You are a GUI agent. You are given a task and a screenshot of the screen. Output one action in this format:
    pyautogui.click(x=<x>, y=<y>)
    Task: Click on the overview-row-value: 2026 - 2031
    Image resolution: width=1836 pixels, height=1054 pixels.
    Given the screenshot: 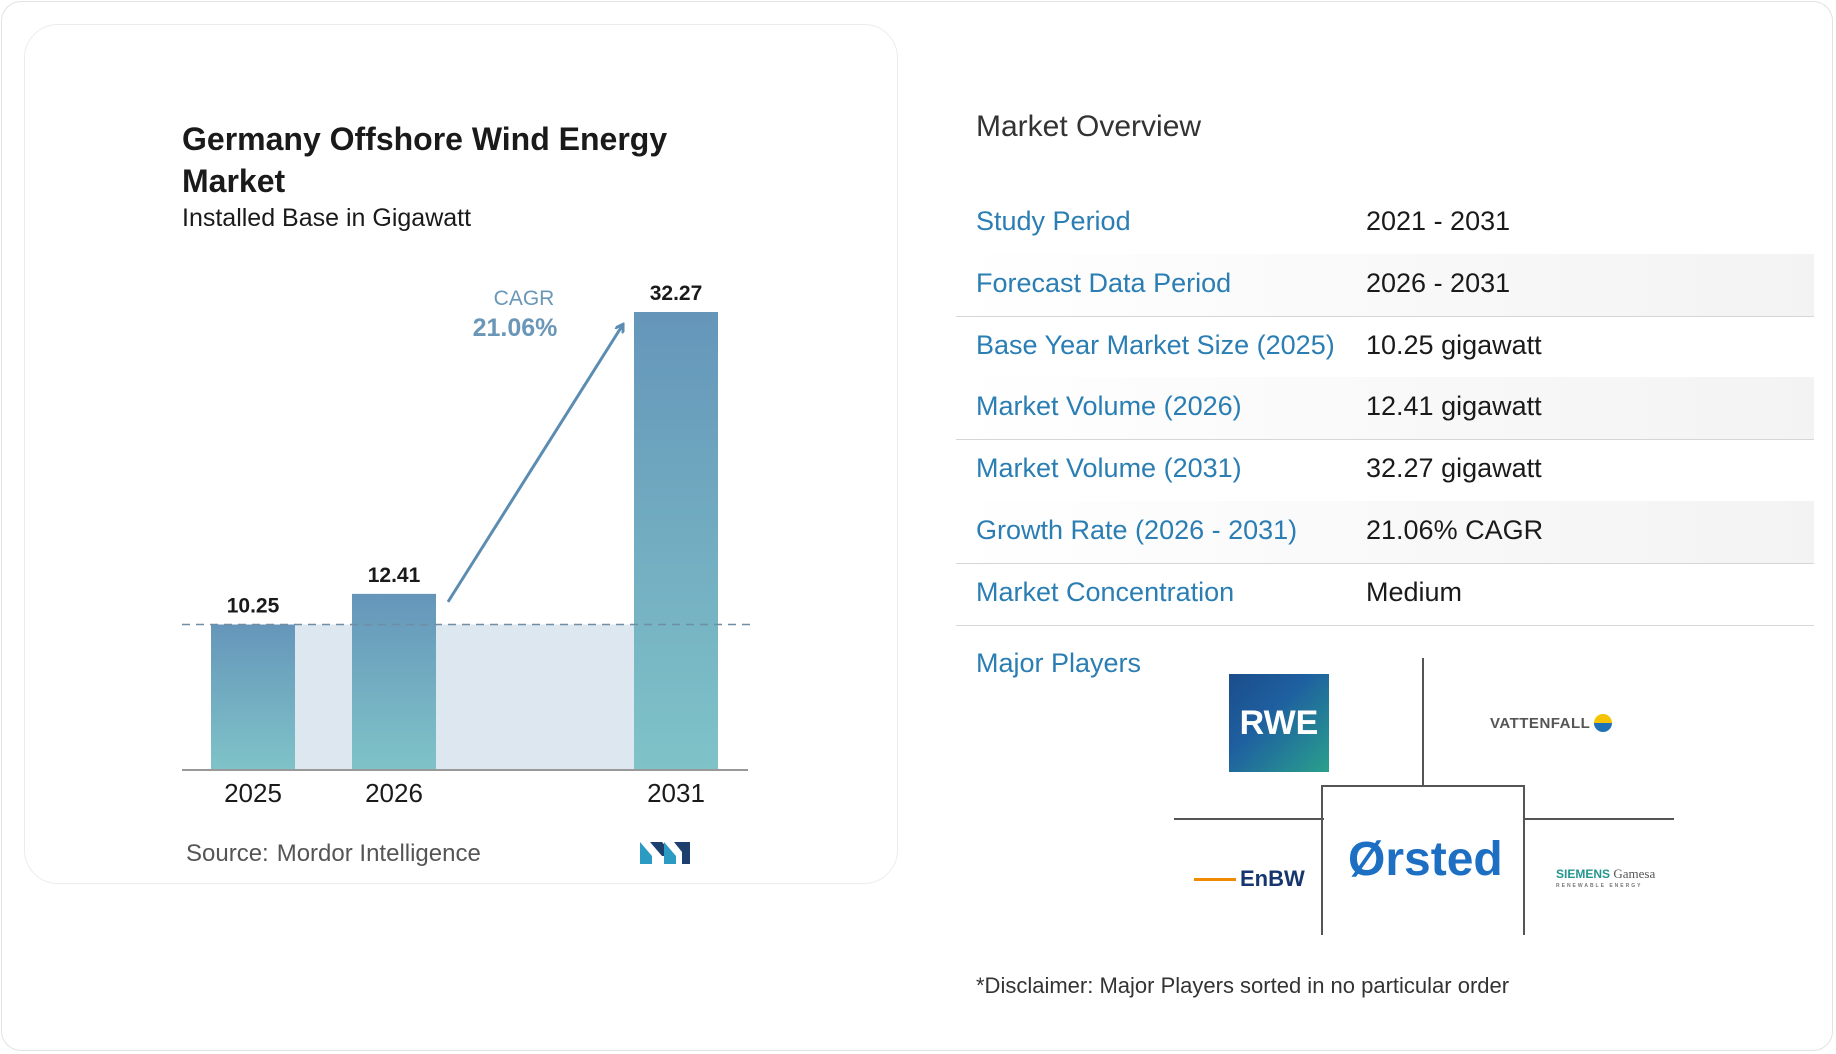 What is the action you would take?
    pyautogui.click(x=1438, y=283)
    